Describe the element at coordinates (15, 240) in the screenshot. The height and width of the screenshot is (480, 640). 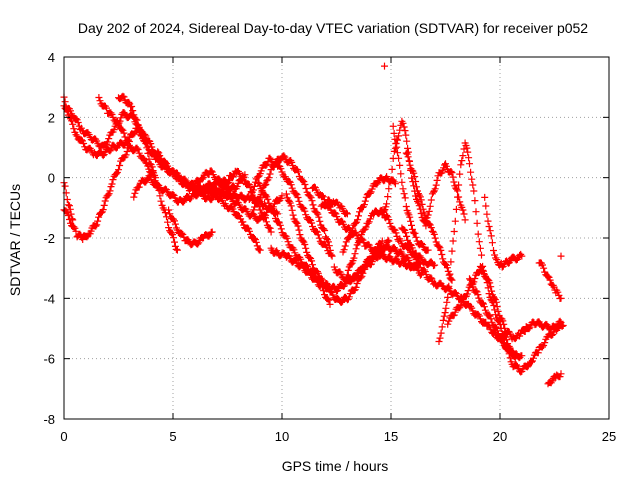
I see `y-axis-label: SDTVAR / TECUs` at that location.